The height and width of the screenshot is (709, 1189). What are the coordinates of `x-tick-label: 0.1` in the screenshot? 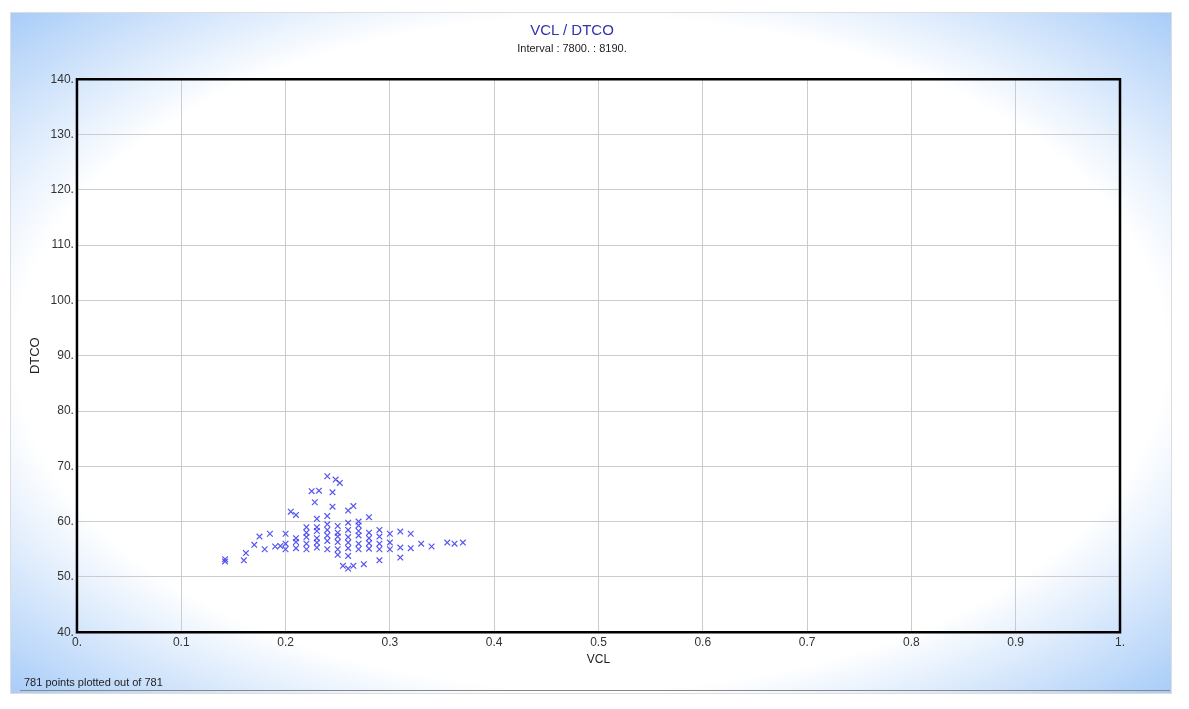 It's located at (181, 641).